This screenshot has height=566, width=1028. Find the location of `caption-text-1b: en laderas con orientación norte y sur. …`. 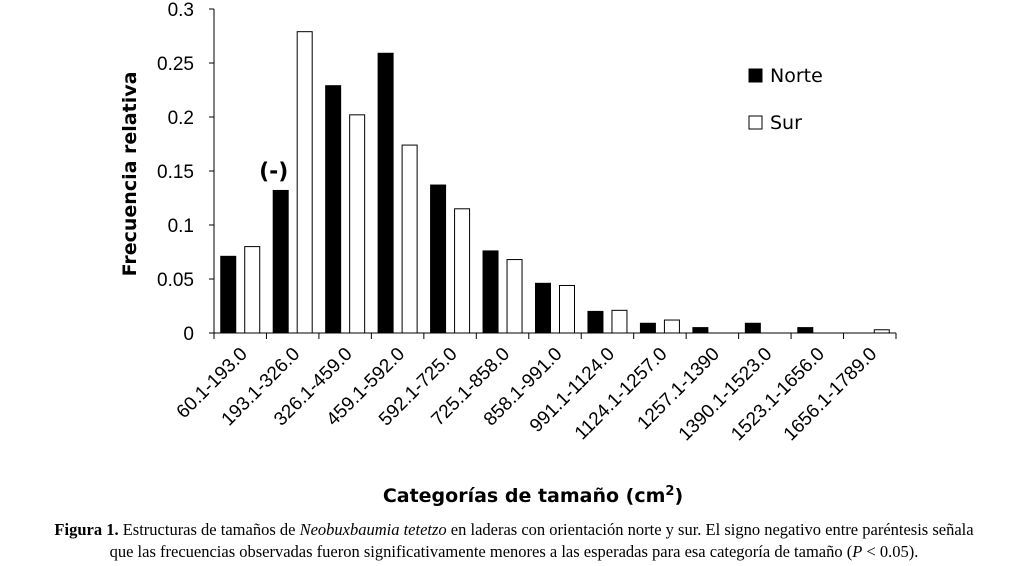

caption-text-1b: en laderas con orientación norte y sur. … is located at coordinates (710, 529).